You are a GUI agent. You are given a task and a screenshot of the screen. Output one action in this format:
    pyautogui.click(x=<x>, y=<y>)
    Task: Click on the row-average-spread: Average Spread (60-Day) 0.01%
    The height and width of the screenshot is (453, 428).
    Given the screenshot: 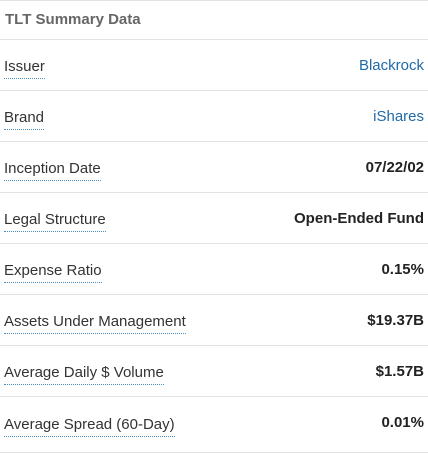 What is the action you would take?
    pyautogui.click(x=214, y=422)
    